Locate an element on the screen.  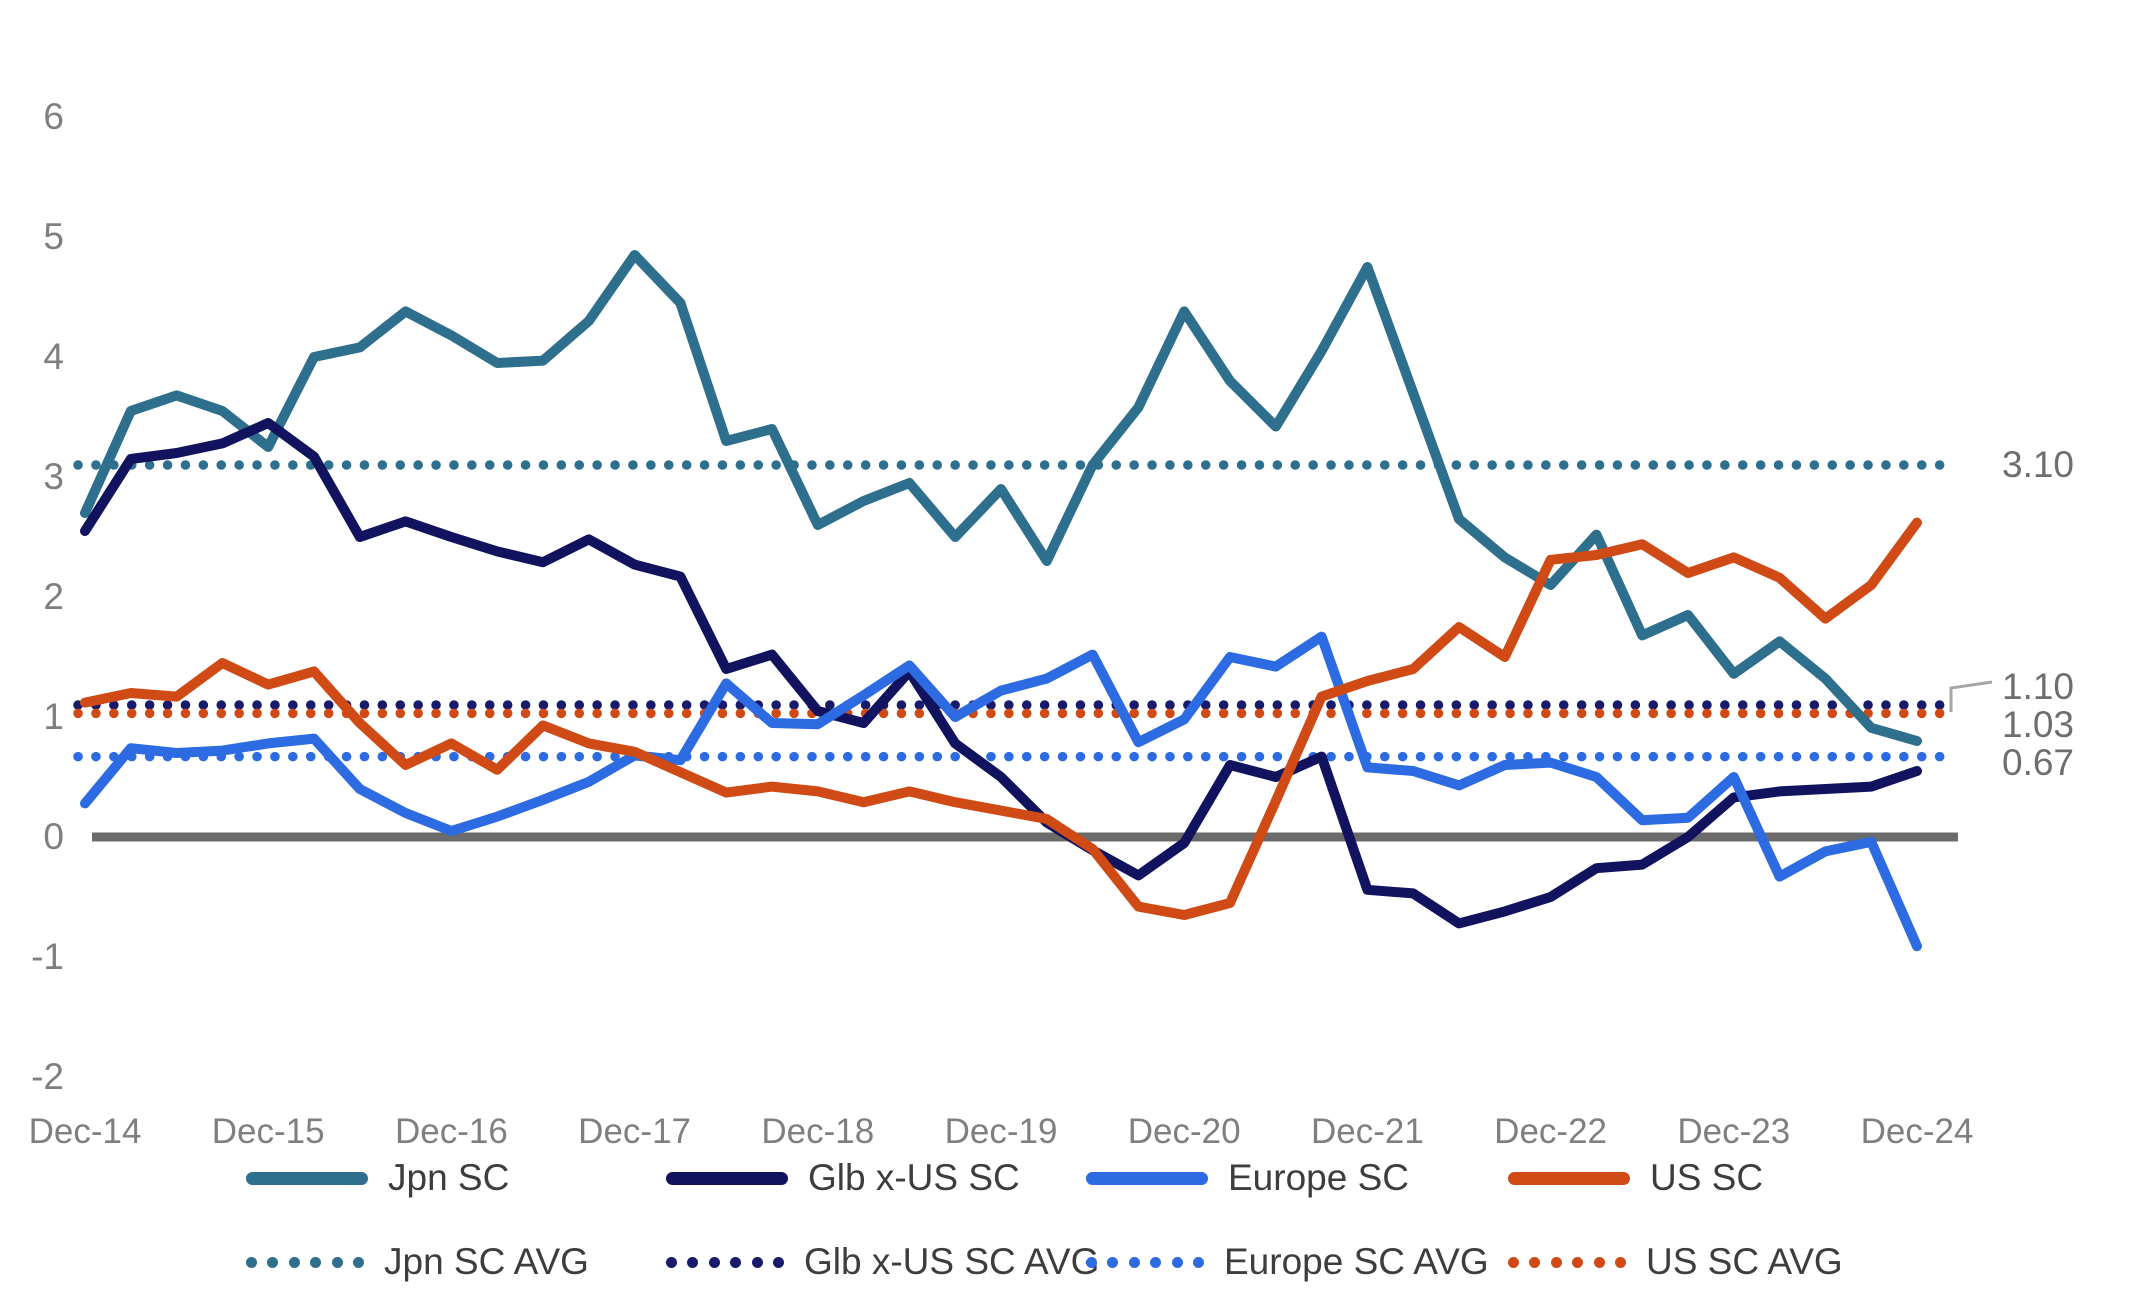
legend-item-glb-x-us-sc: Glb x-US SC is located at coordinates (843, 1177).